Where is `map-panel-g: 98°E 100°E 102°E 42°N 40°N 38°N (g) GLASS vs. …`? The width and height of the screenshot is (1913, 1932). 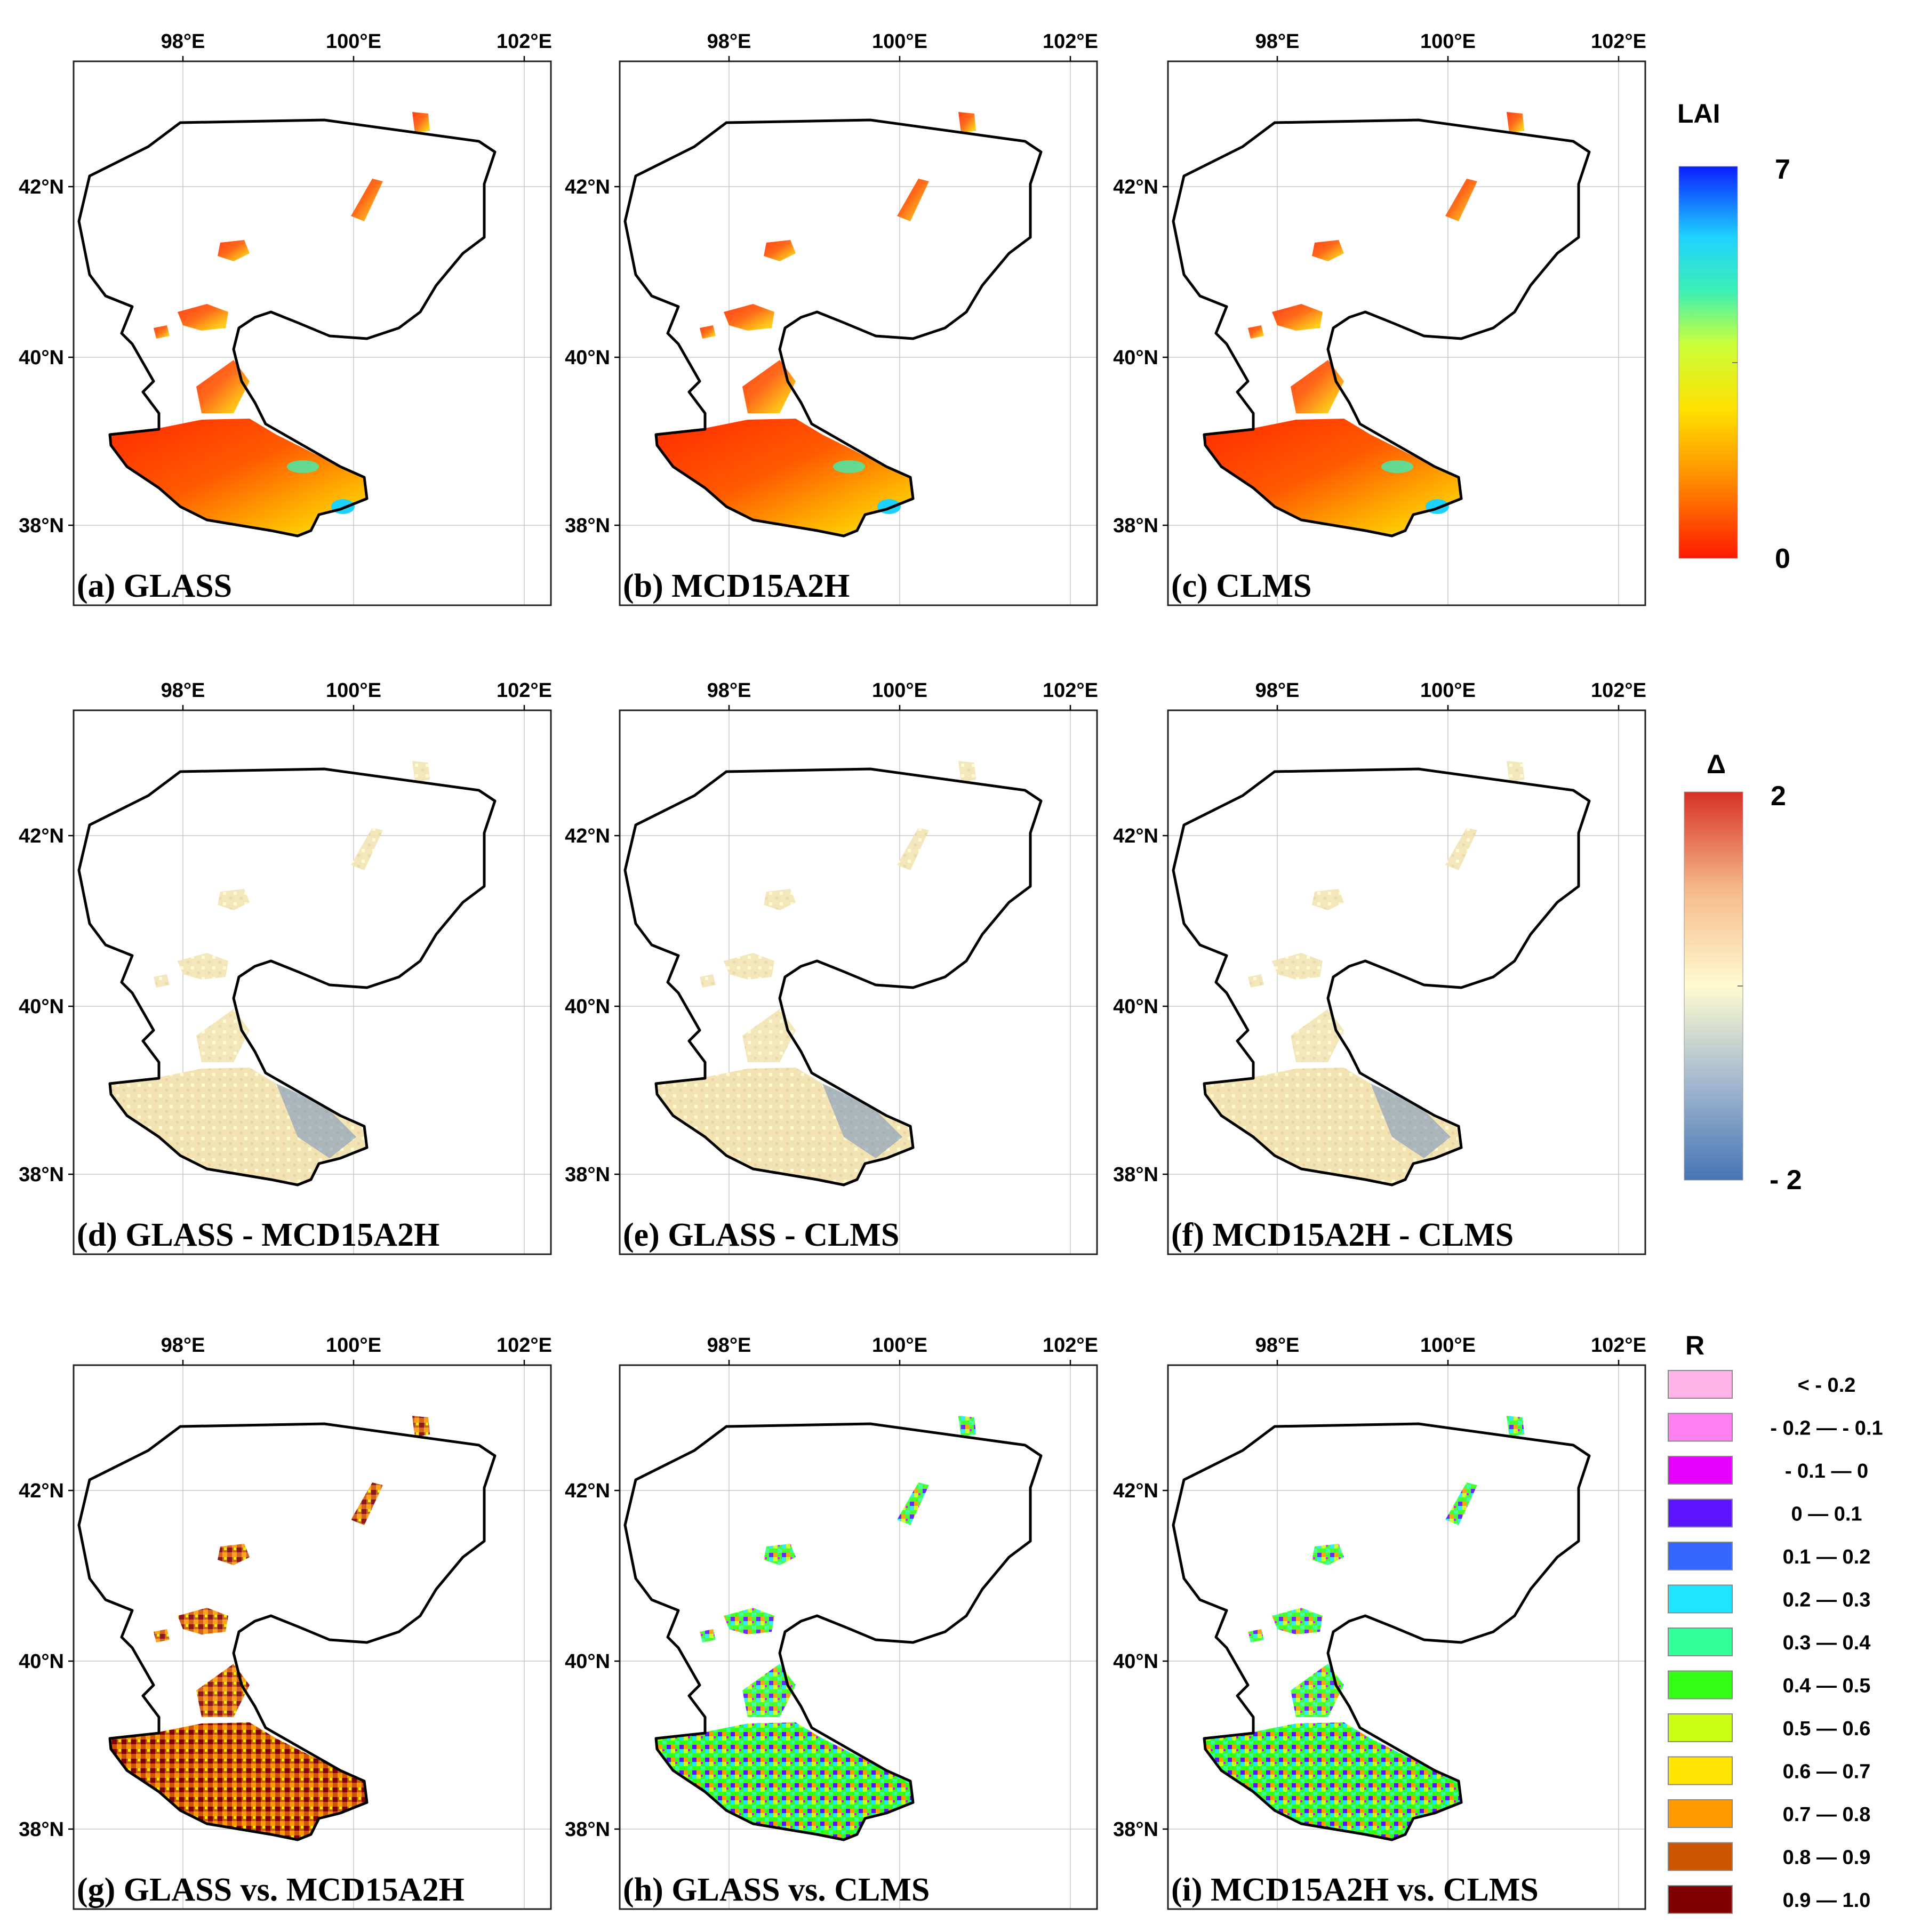
map-panel-g: 98°E 100°E 102°E 42°N 40°N 38°N (g) GLASS vs. … is located at coordinates (285, 1622).